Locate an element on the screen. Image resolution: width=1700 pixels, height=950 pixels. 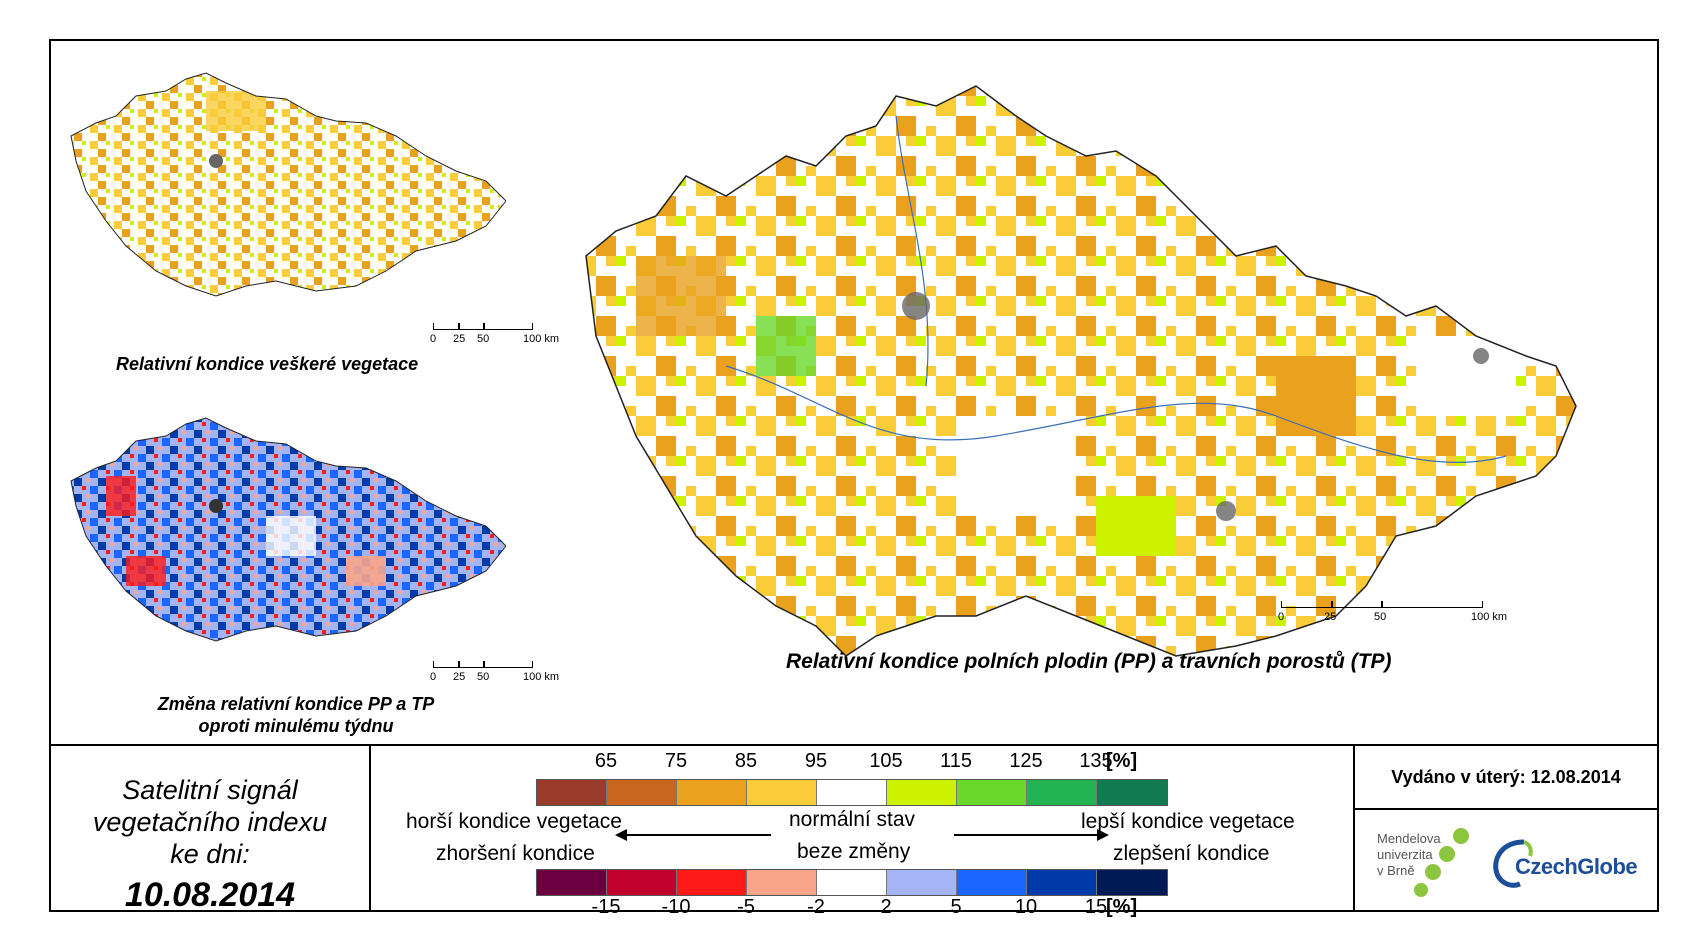
left-arrowhead-icon is located at coordinates (621, 835).